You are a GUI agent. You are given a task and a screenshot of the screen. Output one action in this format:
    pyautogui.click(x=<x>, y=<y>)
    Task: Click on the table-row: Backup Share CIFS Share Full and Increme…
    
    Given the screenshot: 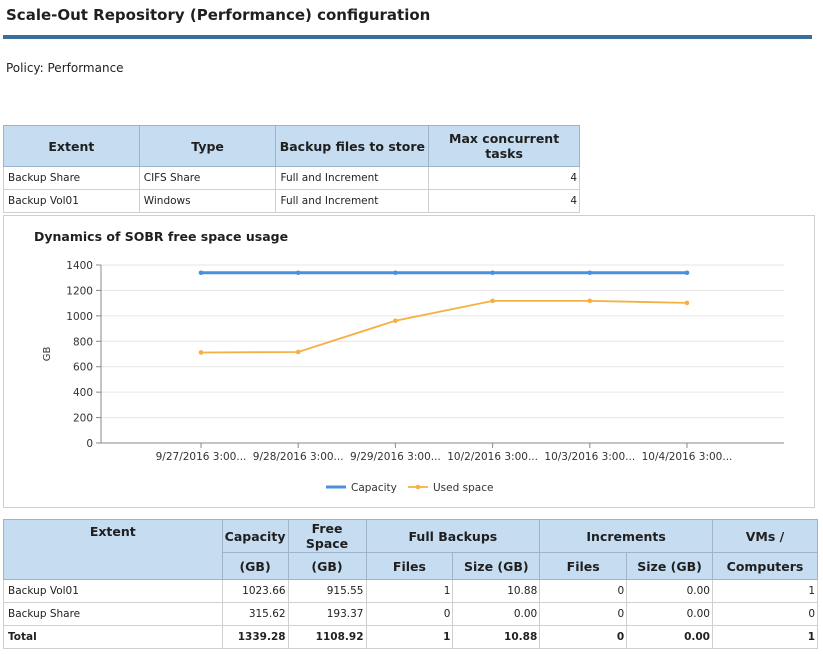 What is the action you would take?
    pyautogui.click(x=291, y=178)
    